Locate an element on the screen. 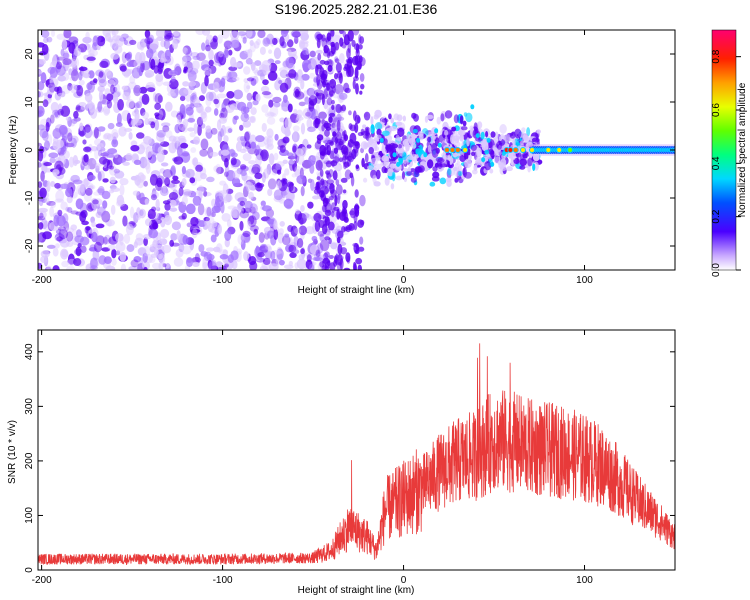 The image size is (750, 600). colorbar-gradient is located at coordinates (724, 150).